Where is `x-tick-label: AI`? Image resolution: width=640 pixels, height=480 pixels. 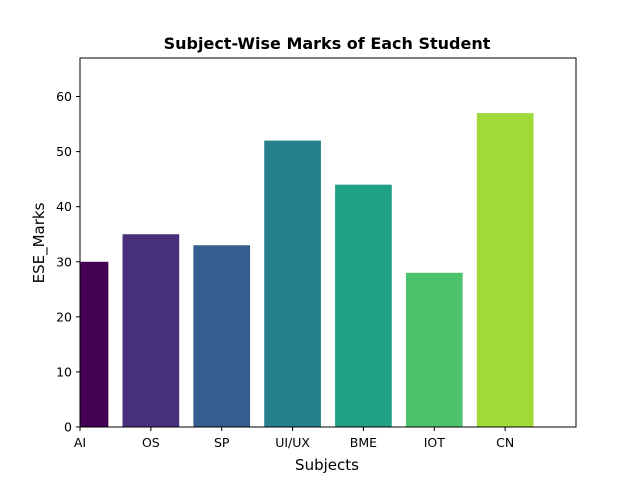
x-tick-label: AI is located at coordinates (80, 442).